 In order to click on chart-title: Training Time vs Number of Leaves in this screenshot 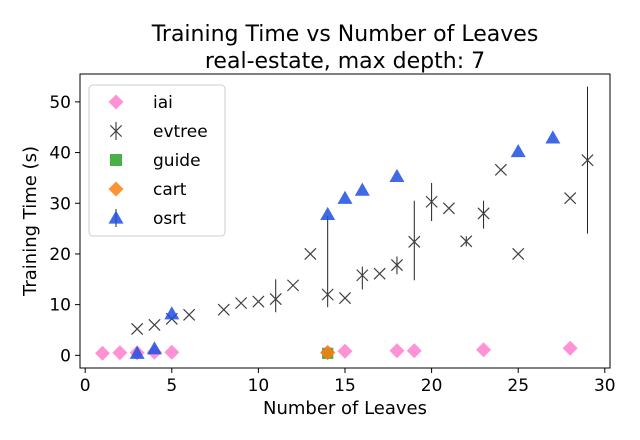, I will do `click(345, 34)`.